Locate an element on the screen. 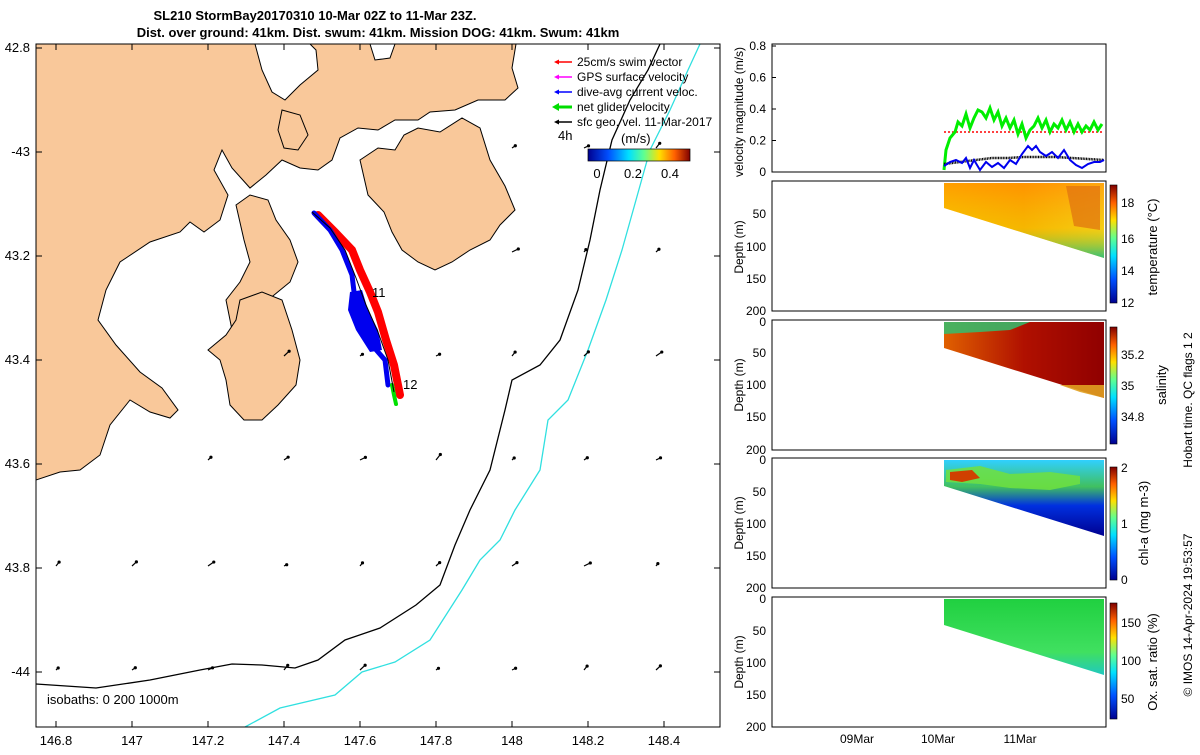  chla-ctick-2: 0 is located at coordinates (1124, 580).